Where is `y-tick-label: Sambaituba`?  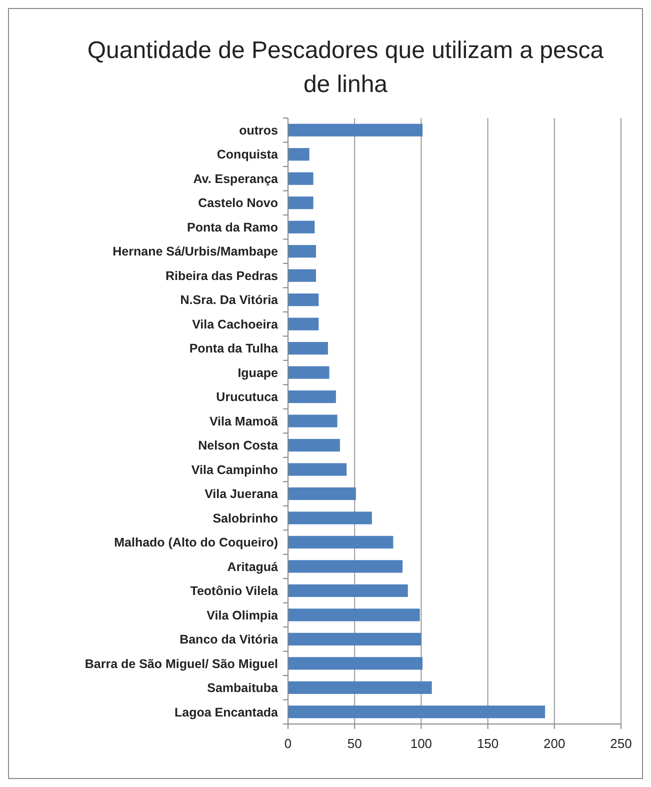
y-tick-label: Sambaituba is located at coordinates (243, 688).